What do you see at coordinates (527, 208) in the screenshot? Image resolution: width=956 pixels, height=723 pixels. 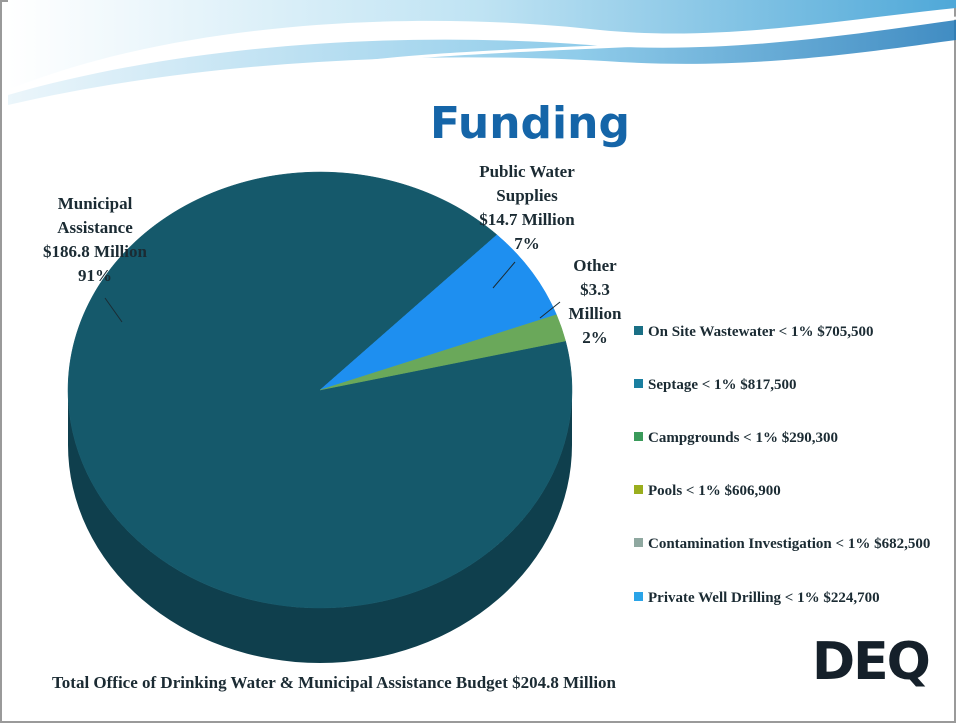 I see `slice-label: Public Water Supplies $14.7 Million 7%` at bounding box center [527, 208].